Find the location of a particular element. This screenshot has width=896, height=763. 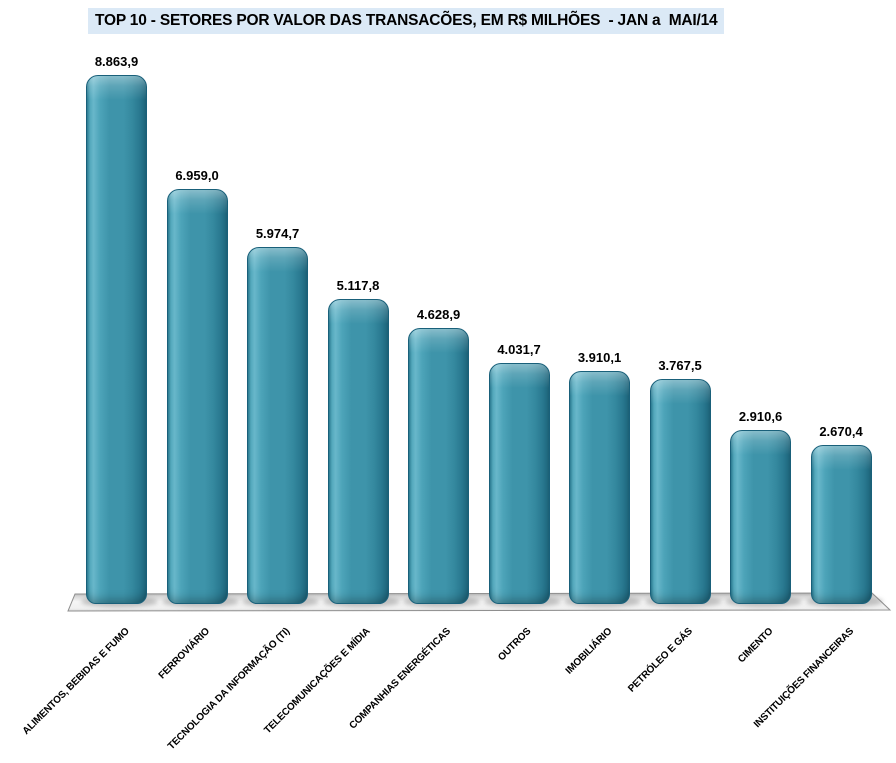

value-label: 3.910,1 is located at coordinates (599, 357).